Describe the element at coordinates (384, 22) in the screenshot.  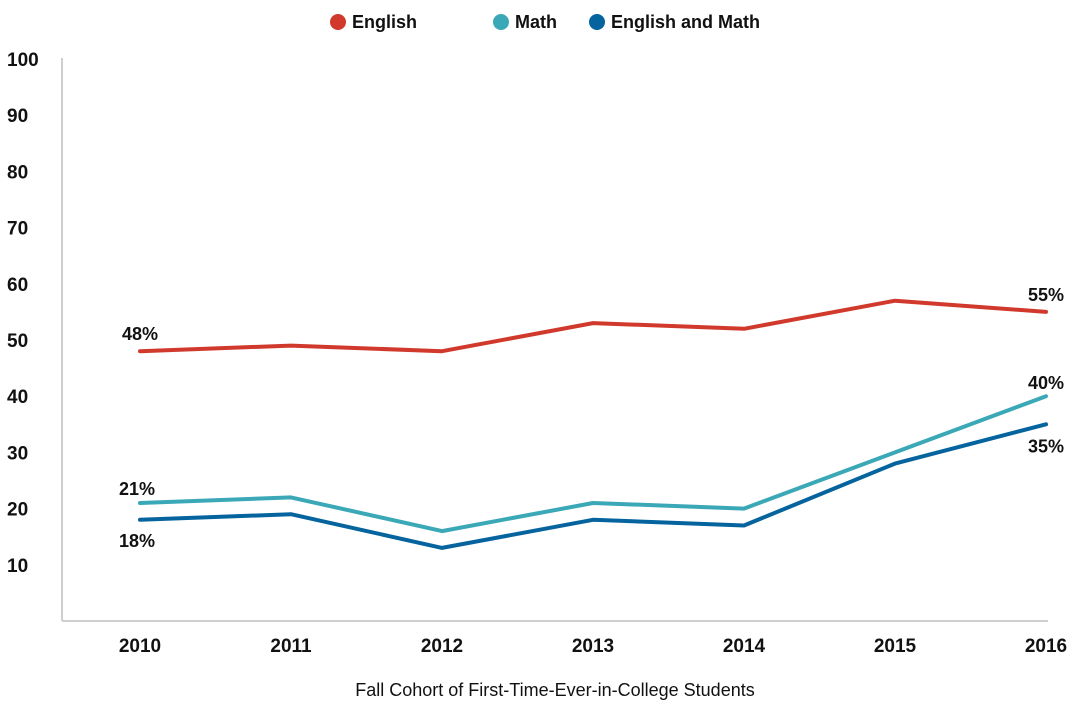
I see `legend-label-english: English` at that location.